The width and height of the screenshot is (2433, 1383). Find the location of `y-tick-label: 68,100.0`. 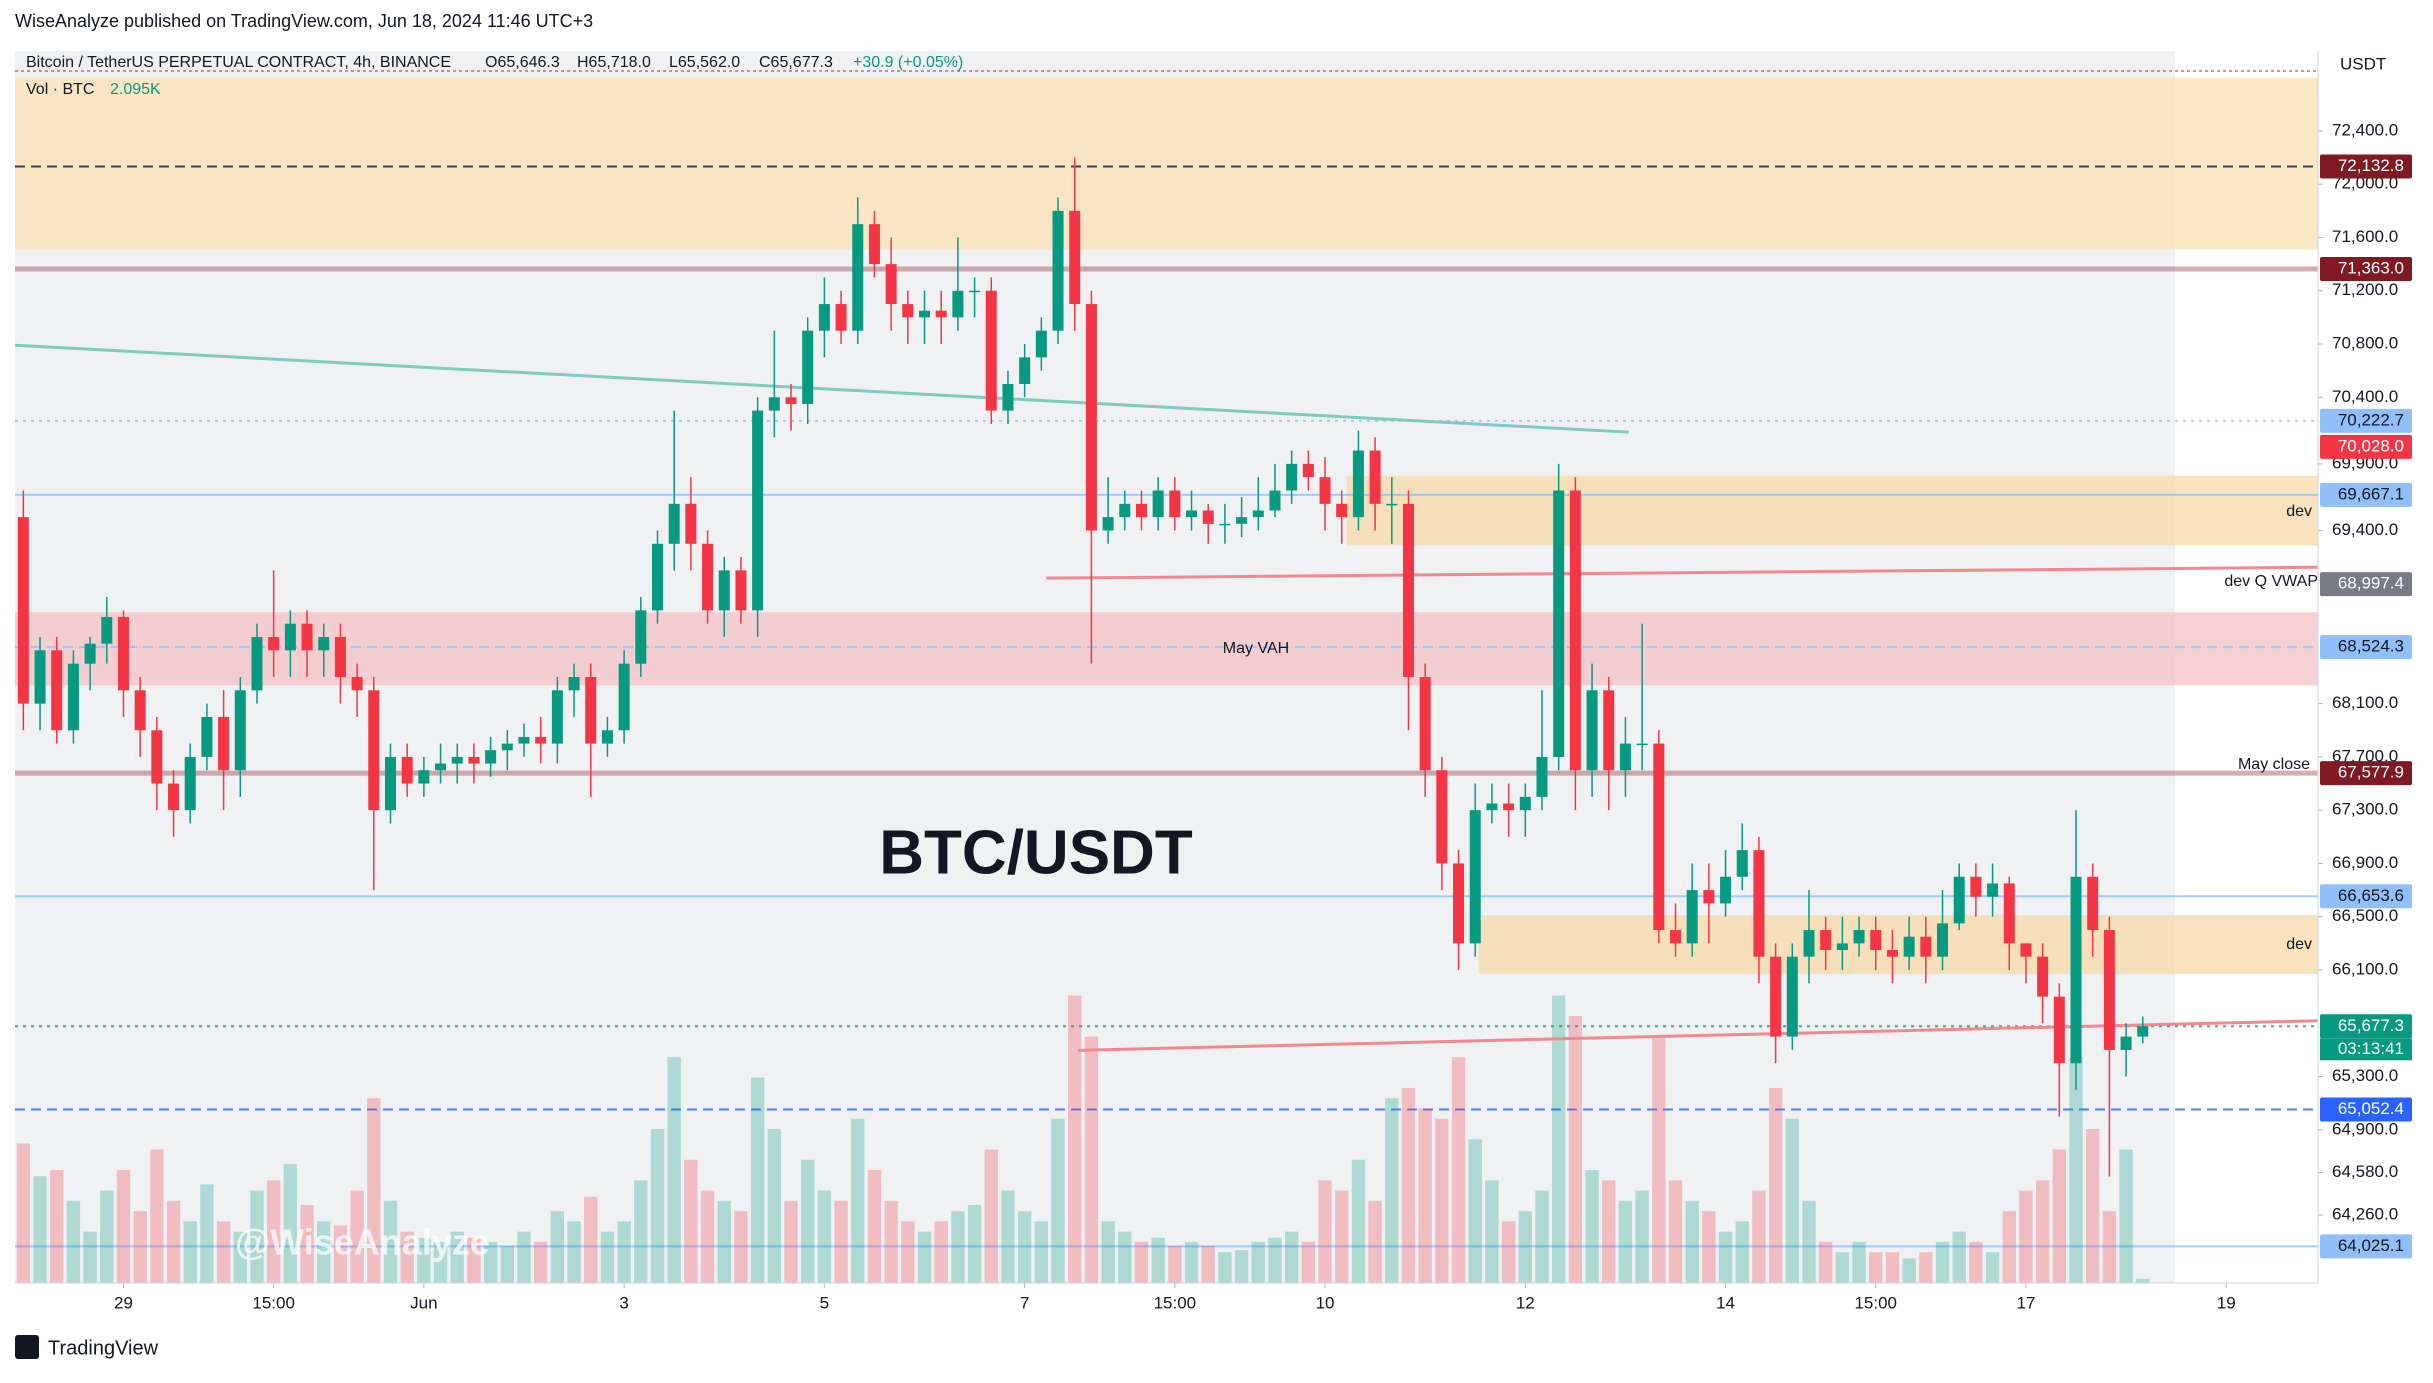

y-tick-label: 68,100.0 is located at coordinates (2365, 702).